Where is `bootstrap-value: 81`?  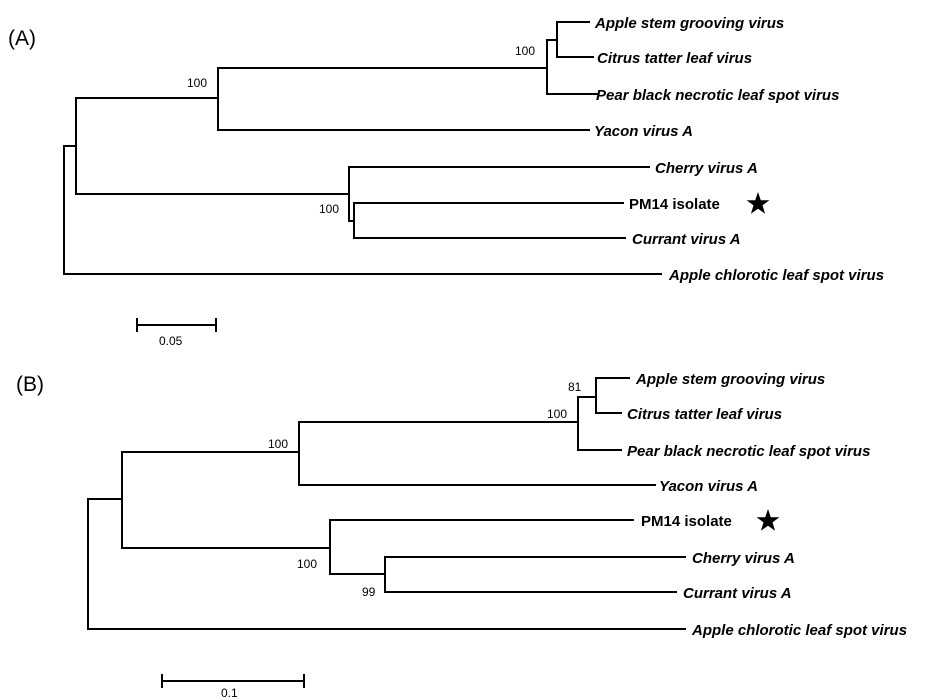
bootstrap-value: 81 is located at coordinates (575, 387).